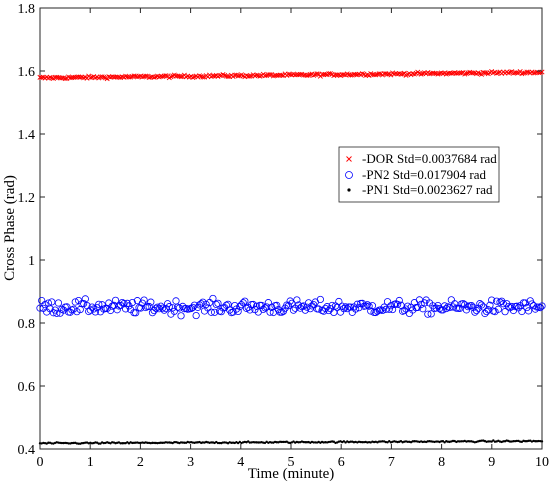 The width and height of the screenshot is (550, 488). I want to click on legend-label-pn2: -PN2 Std=0.017904 rad, so click(424, 174).